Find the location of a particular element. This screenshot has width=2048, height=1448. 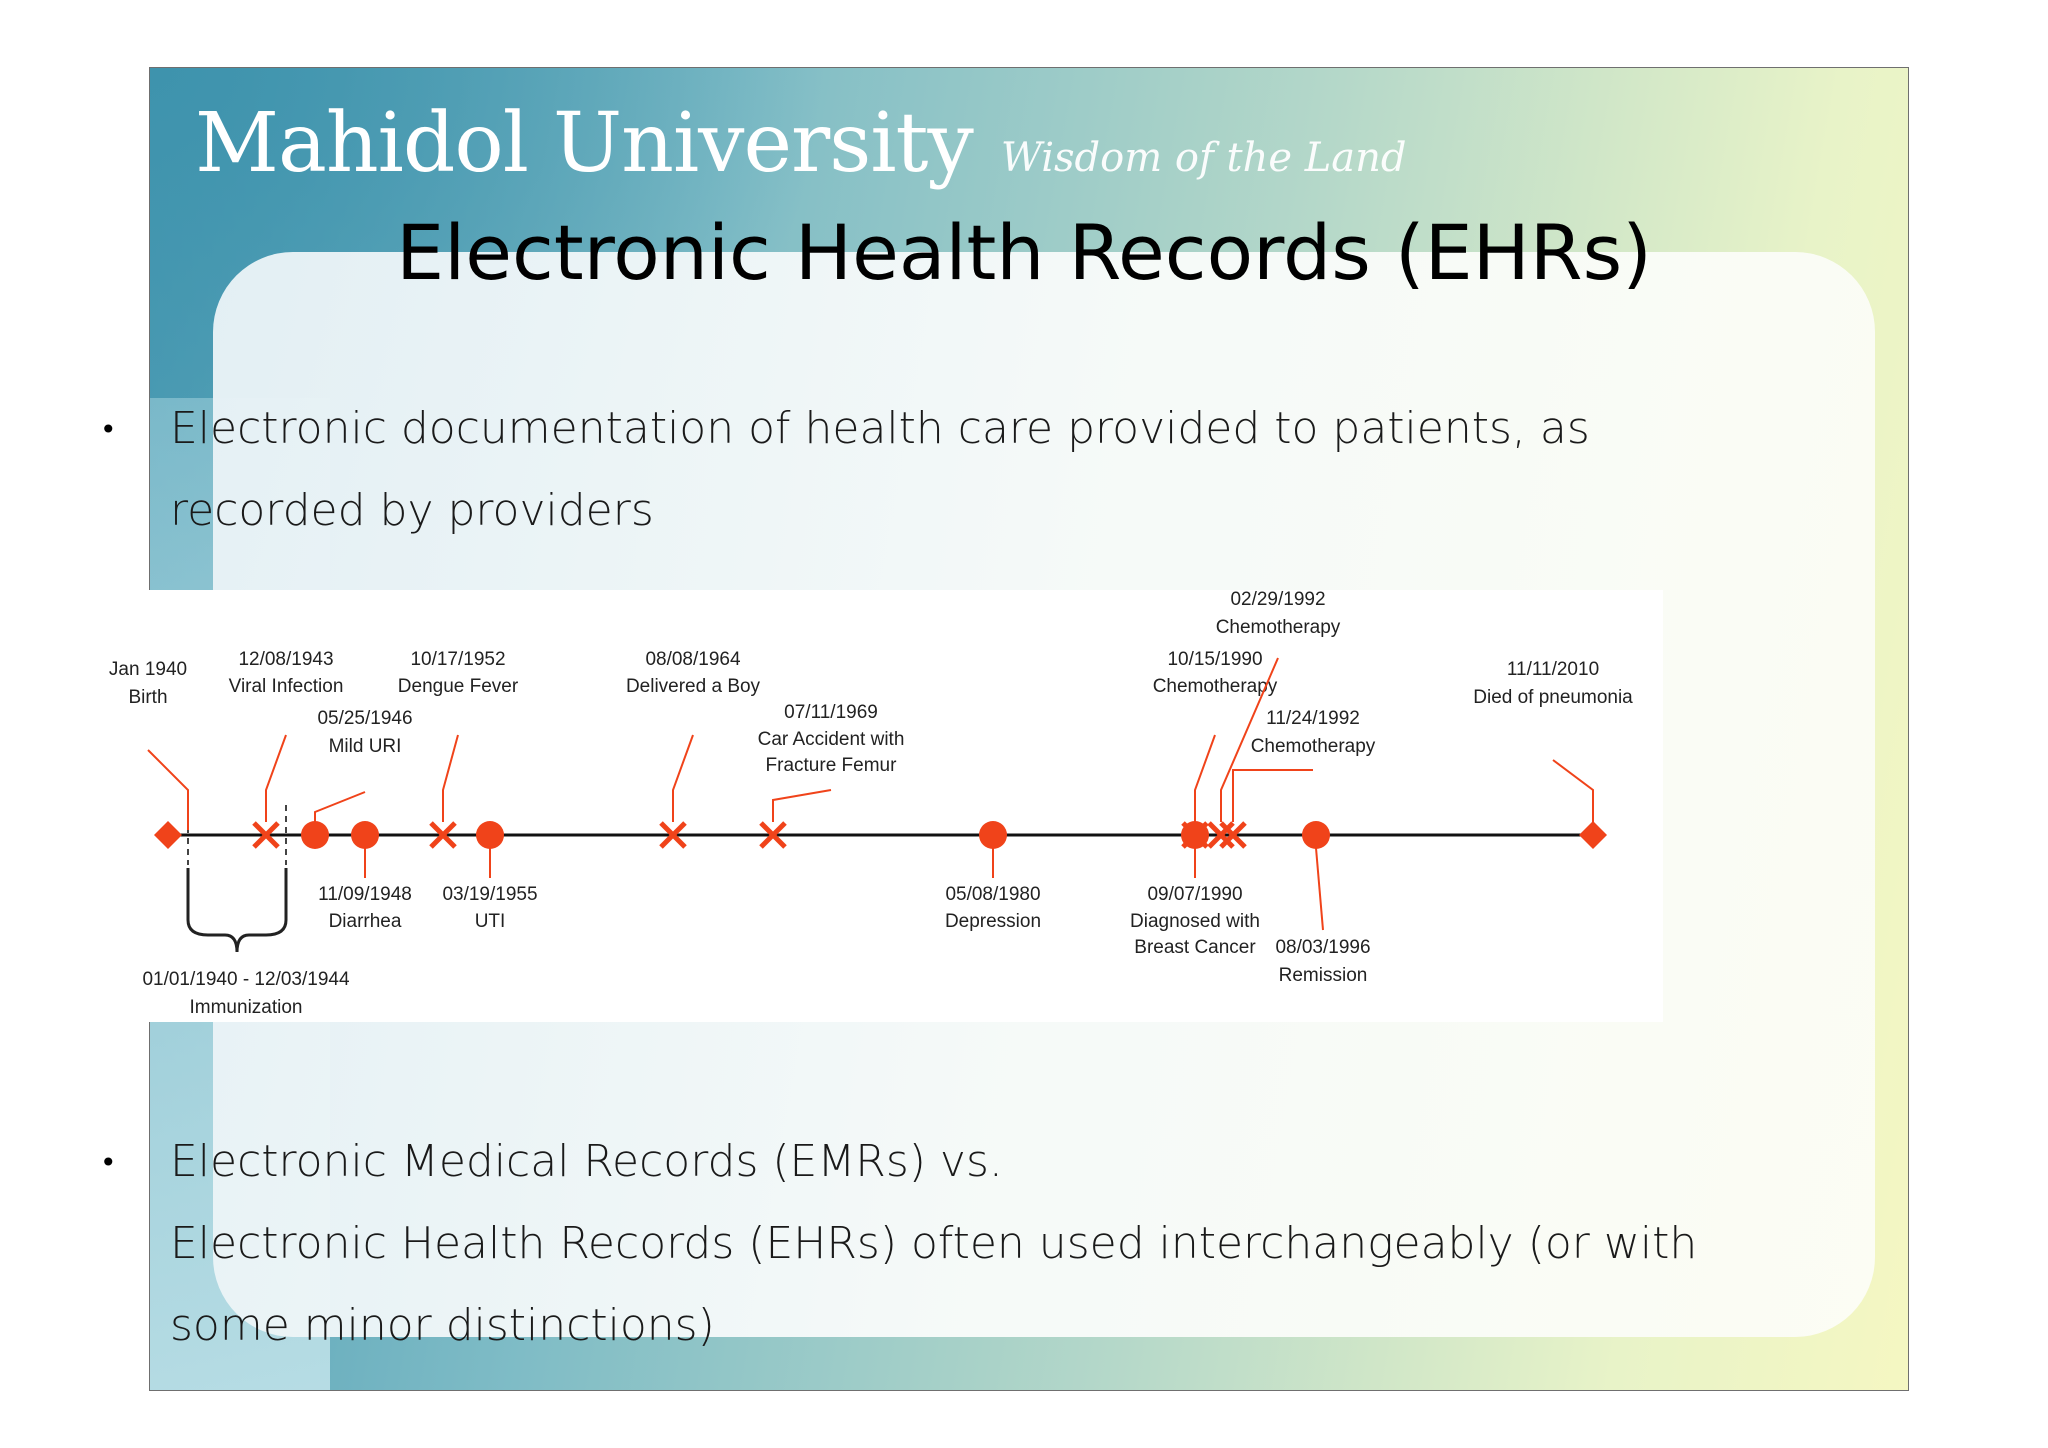

event-name-label: Depression is located at coordinates (993, 921).